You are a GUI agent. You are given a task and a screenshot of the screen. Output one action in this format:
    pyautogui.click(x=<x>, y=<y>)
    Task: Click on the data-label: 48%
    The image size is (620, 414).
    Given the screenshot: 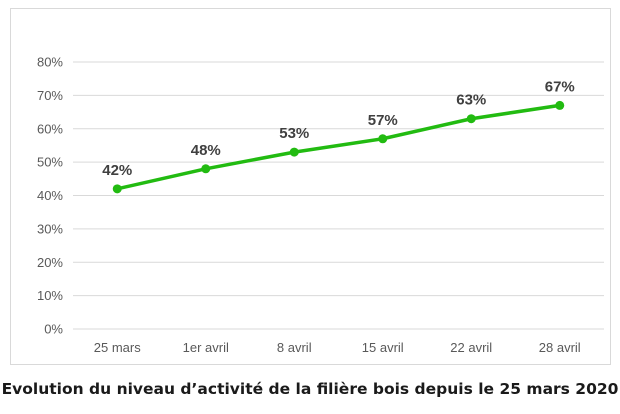 What is the action you would take?
    pyautogui.click(x=206, y=150)
    